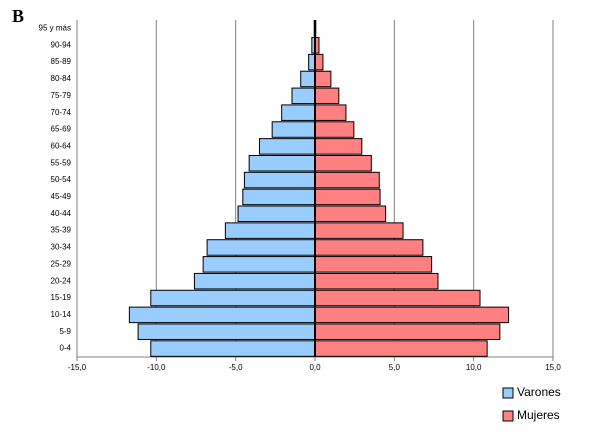 The height and width of the screenshot is (434, 592). Describe the element at coordinates (61, 297) in the screenshot. I see `y-tick-label: 15-19` at that location.